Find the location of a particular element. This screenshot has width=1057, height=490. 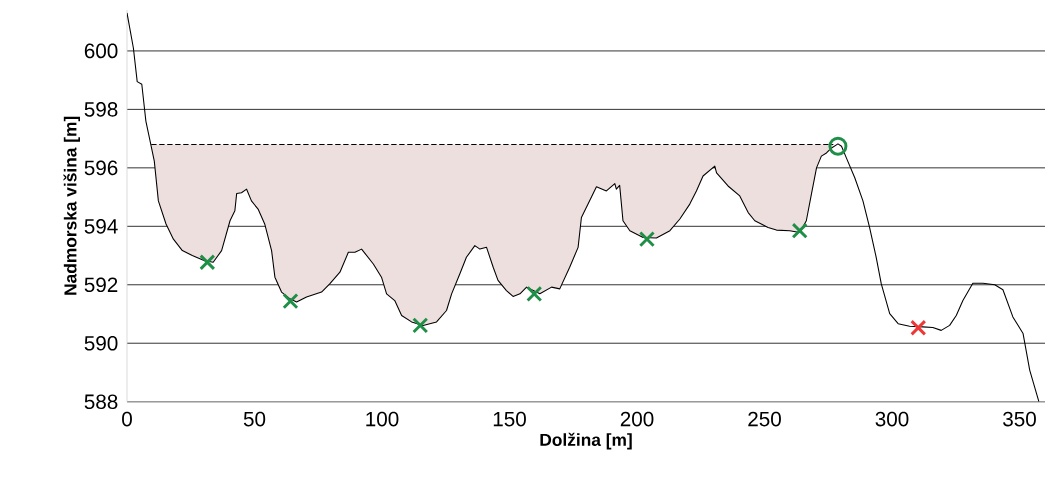

x-tick-label: 150 is located at coordinates (509, 419).